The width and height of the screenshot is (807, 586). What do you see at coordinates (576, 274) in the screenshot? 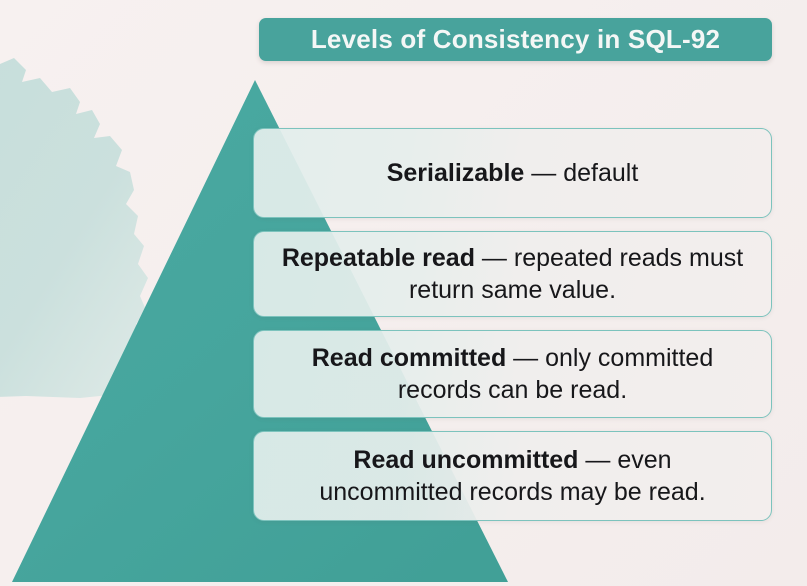
I see `level-description-repeatable-read: repeated reads must return same value.` at bounding box center [576, 274].